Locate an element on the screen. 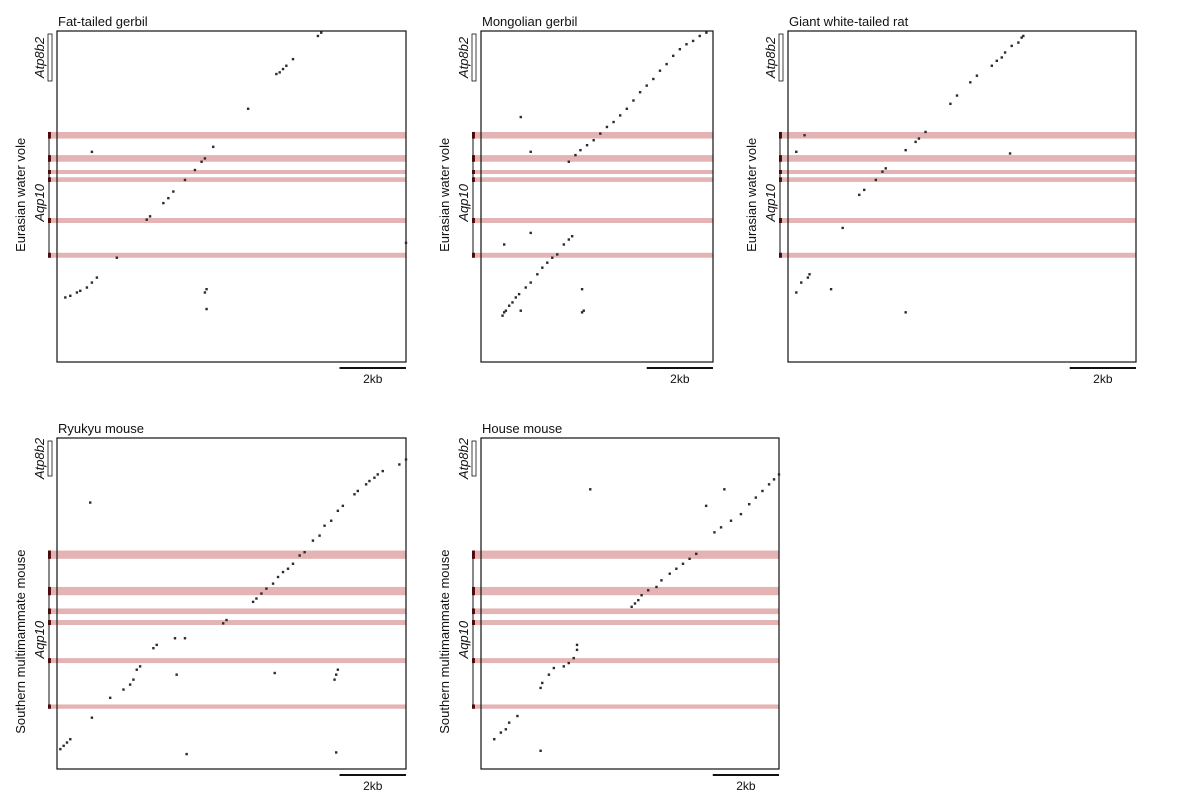  panel-title: Fat-tailed gerbil is located at coordinates (103, 21).